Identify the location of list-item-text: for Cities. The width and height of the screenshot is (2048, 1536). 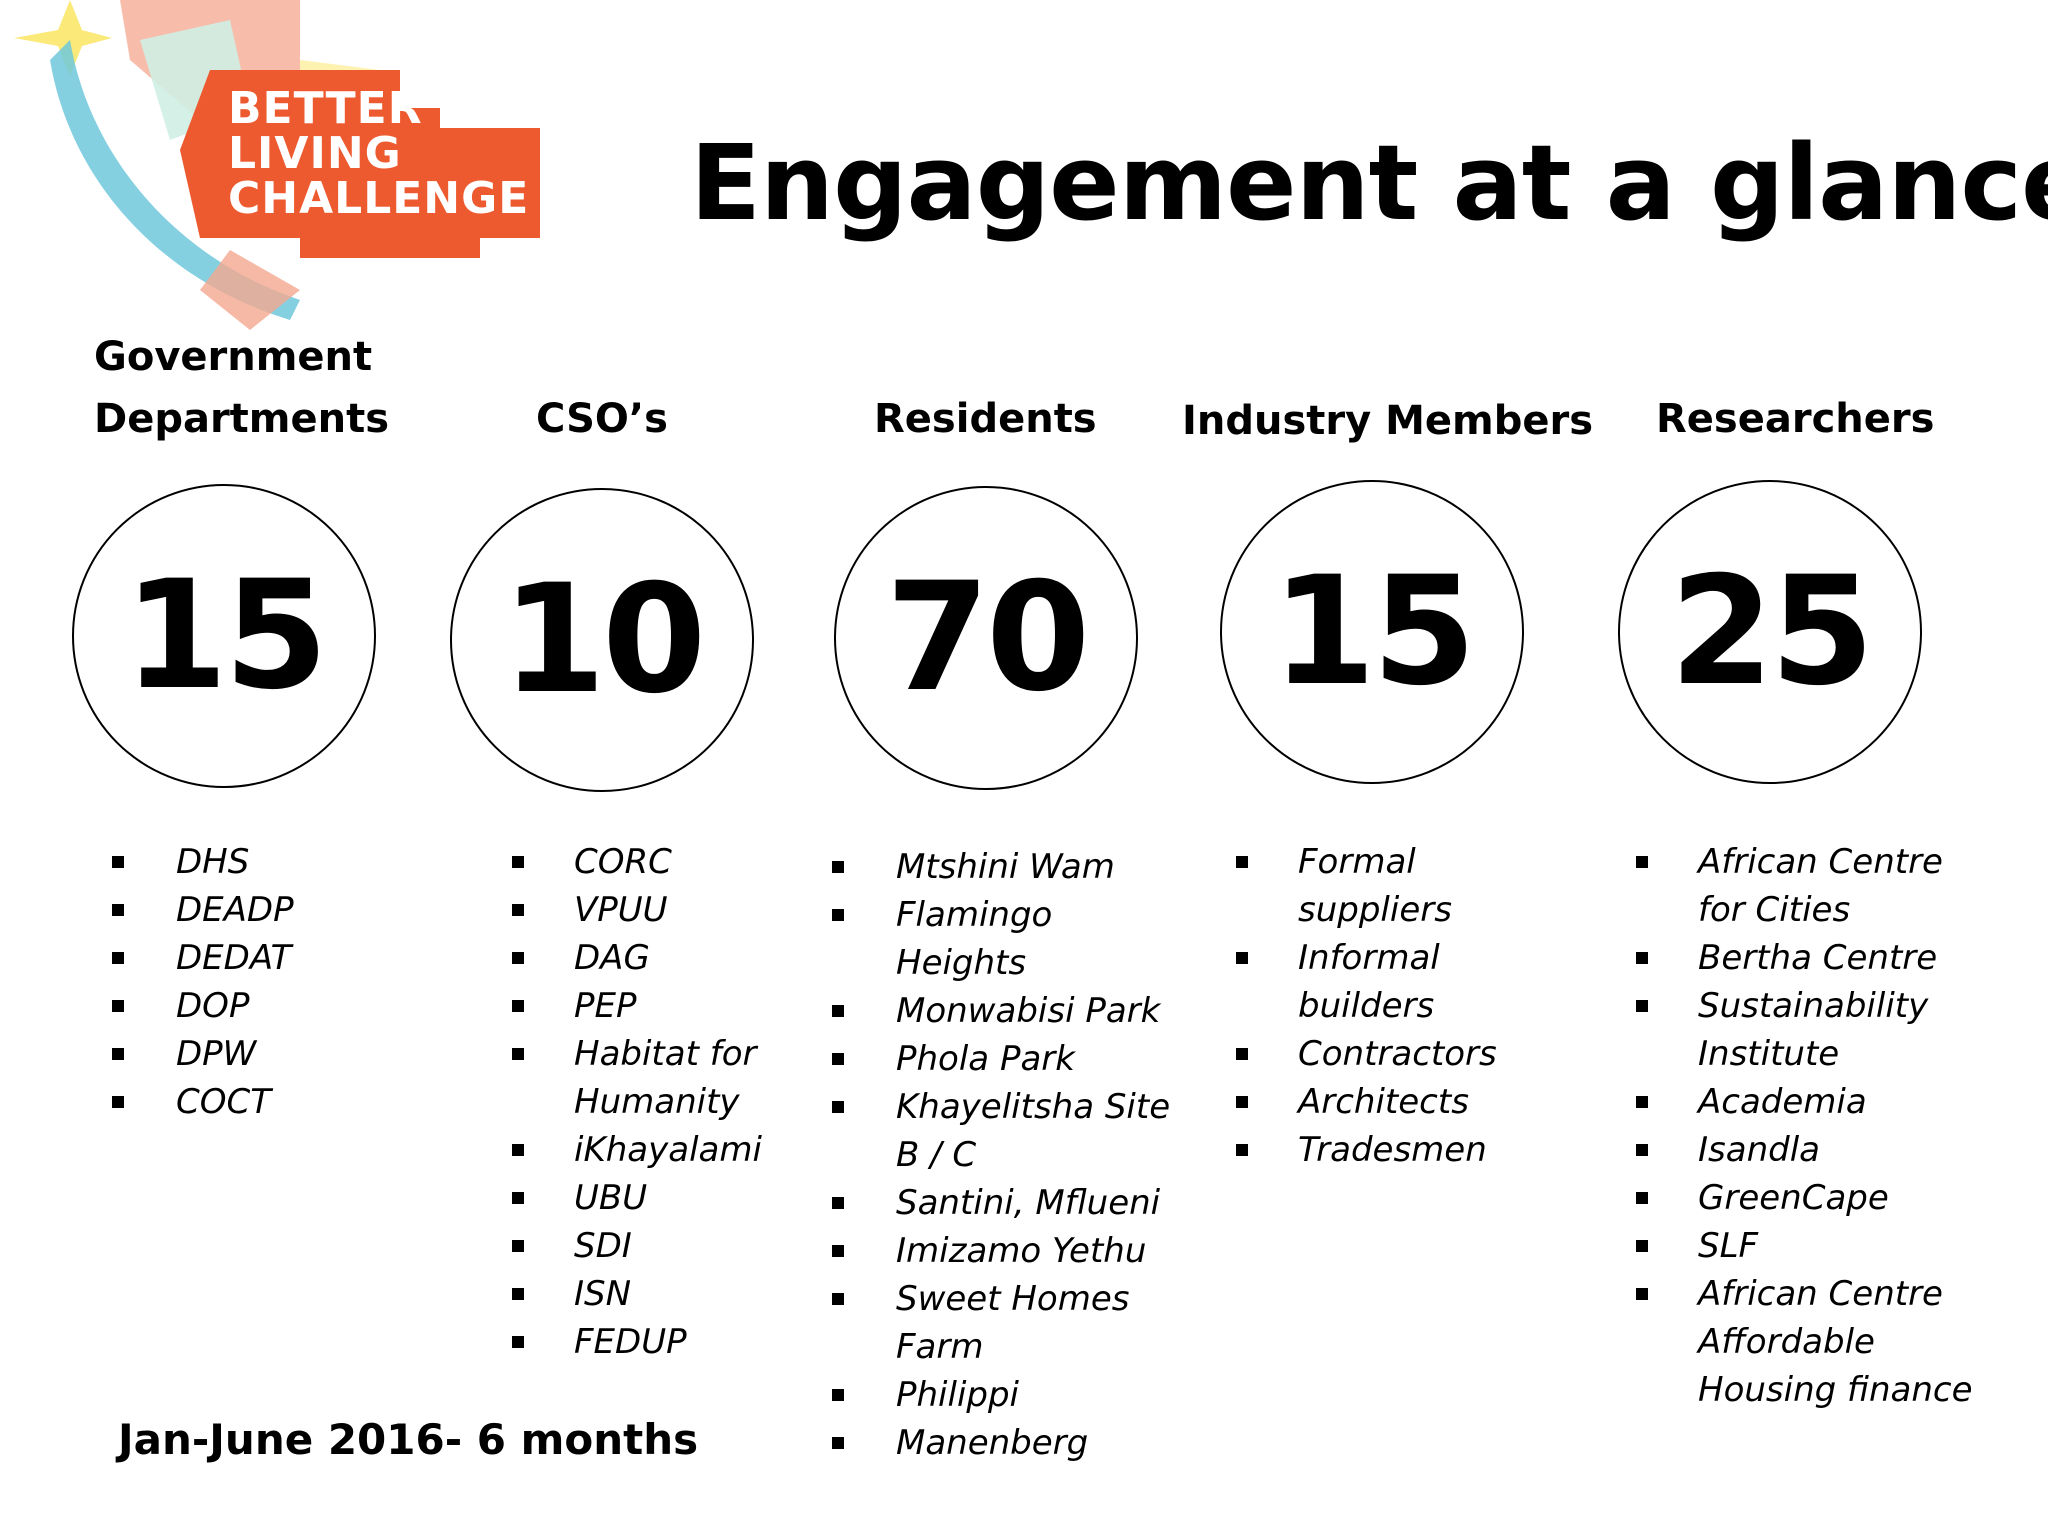
(1774, 910).